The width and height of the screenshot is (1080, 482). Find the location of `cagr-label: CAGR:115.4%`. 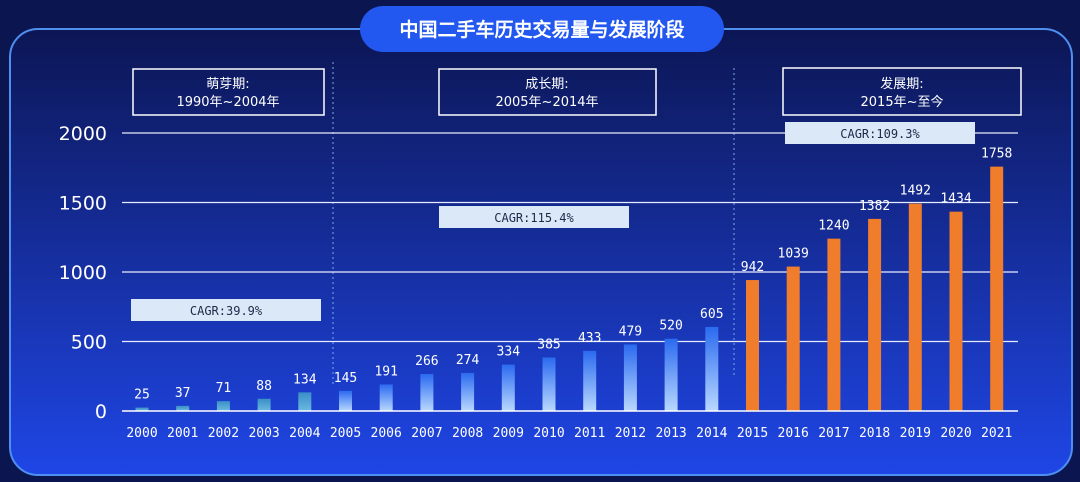

cagr-label: CAGR:115.4% is located at coordinates (534, 218).